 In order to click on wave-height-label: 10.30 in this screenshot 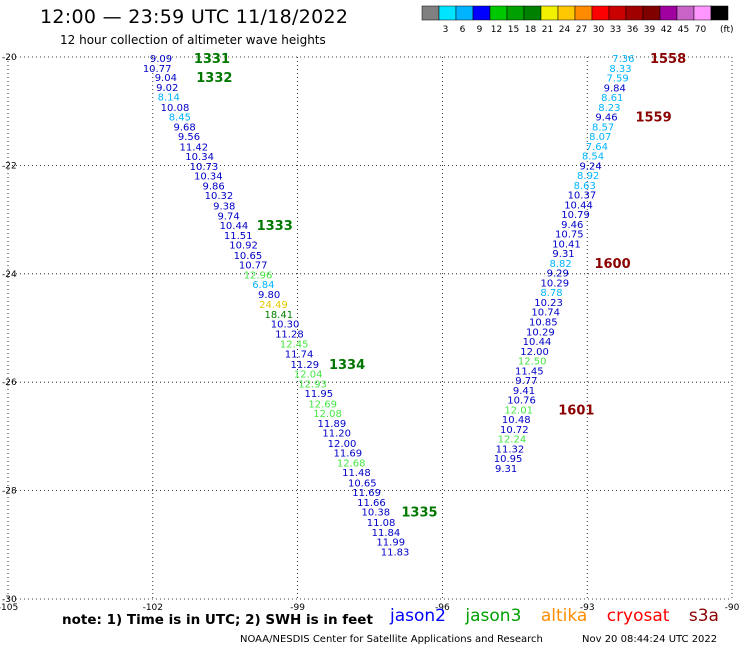, I will do `click(285, 325)`.